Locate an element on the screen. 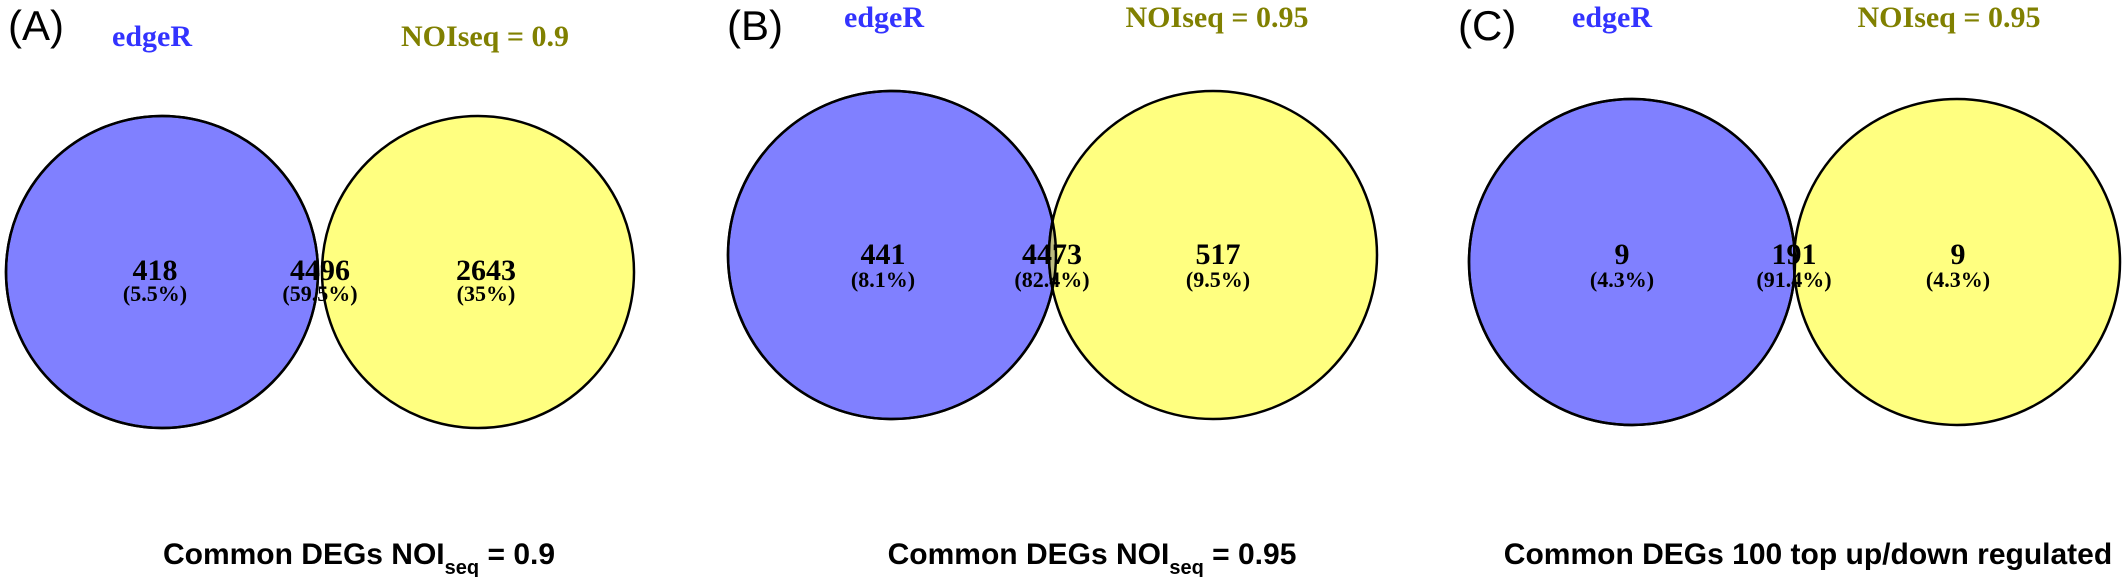 This screenshot has height=577, width=2128. only-b-count: 517 is located at coordinates (1218, 254).